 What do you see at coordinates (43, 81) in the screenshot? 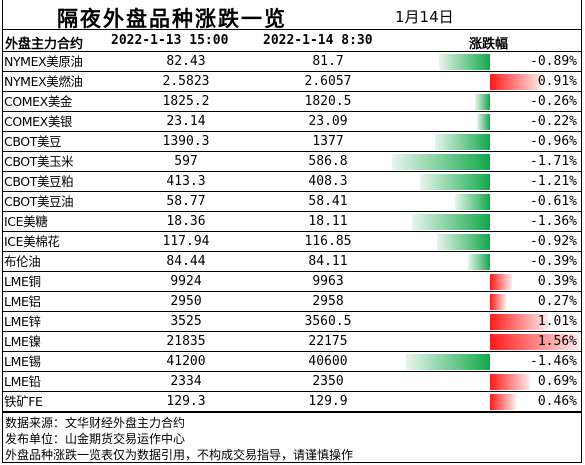
I see `contract-name: NYMEX美燃油` at bounding box center [43, 81].